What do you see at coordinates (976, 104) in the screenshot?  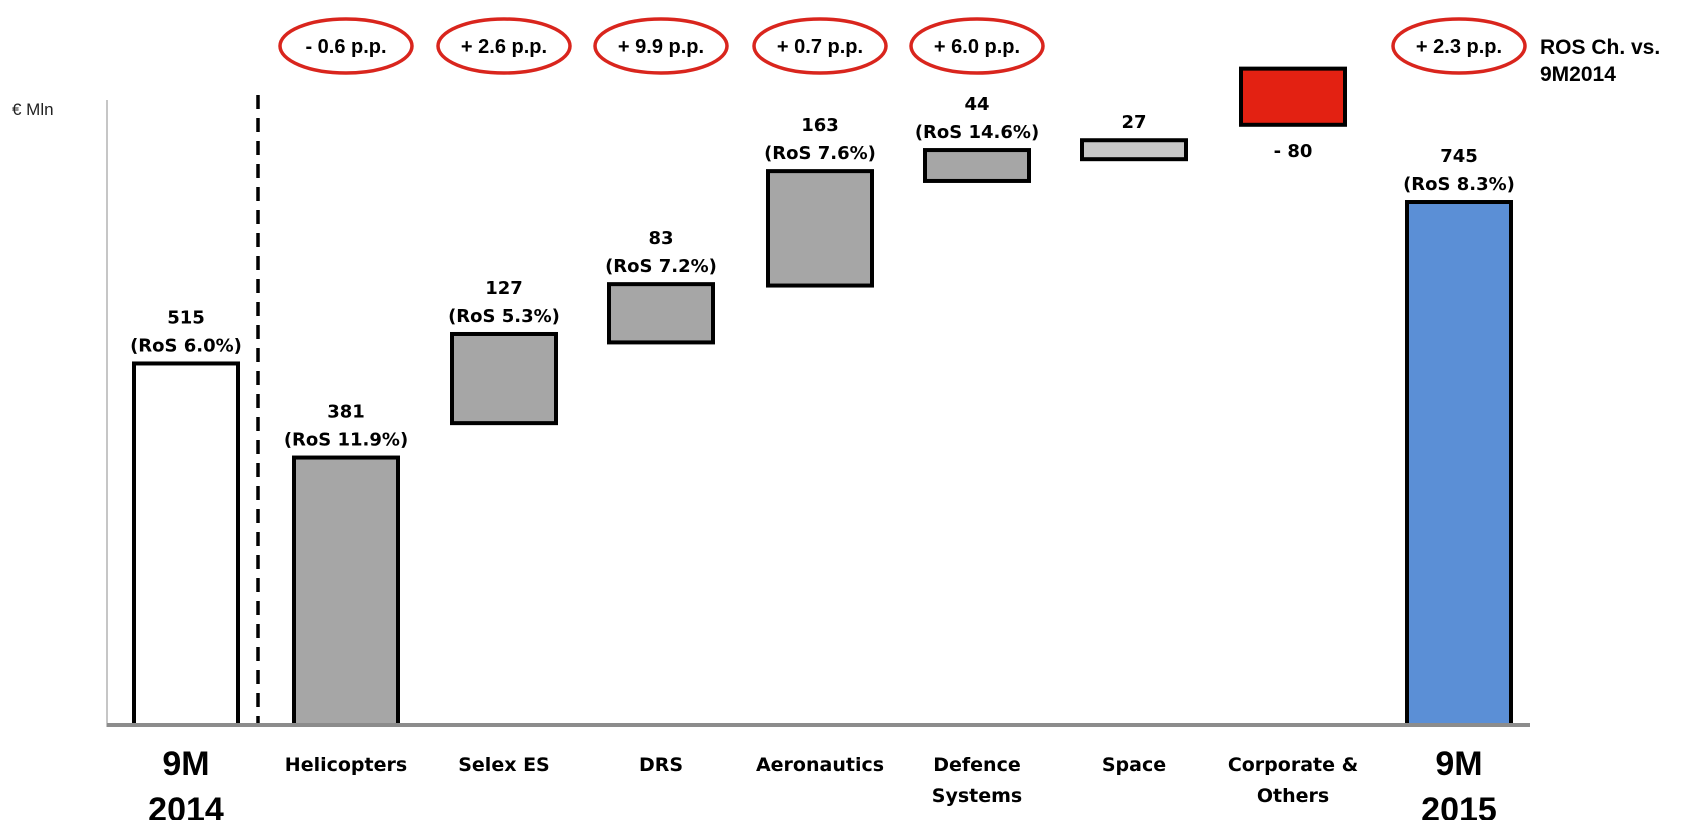 I see `value-label-defence-systems: 44` at bounding box center [976, 104].